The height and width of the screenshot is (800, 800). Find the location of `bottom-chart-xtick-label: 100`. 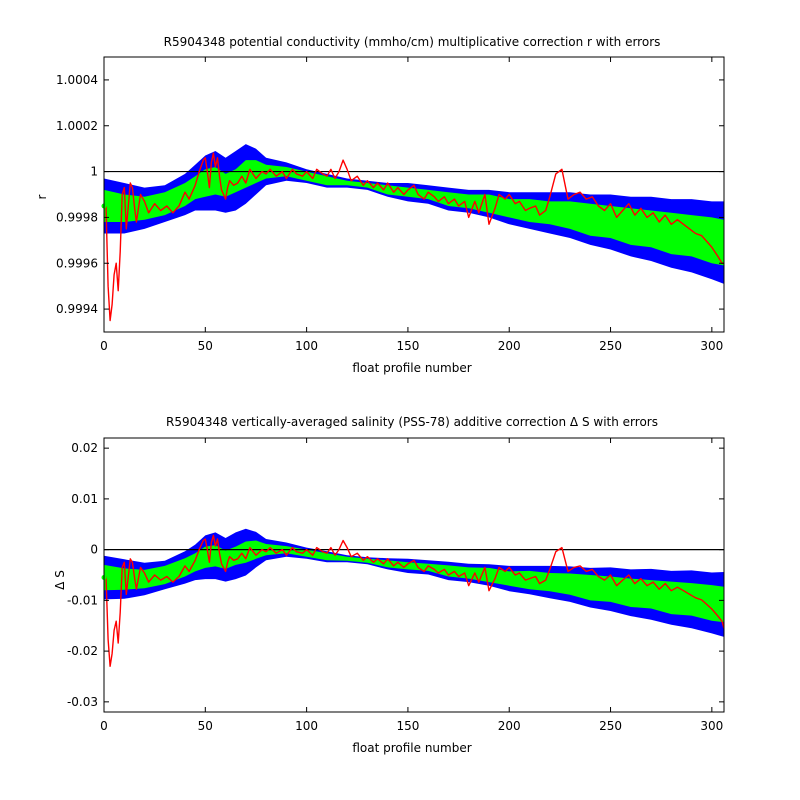

bottom-chart-xtick-label: 100 is located at coordinates (306, 726).